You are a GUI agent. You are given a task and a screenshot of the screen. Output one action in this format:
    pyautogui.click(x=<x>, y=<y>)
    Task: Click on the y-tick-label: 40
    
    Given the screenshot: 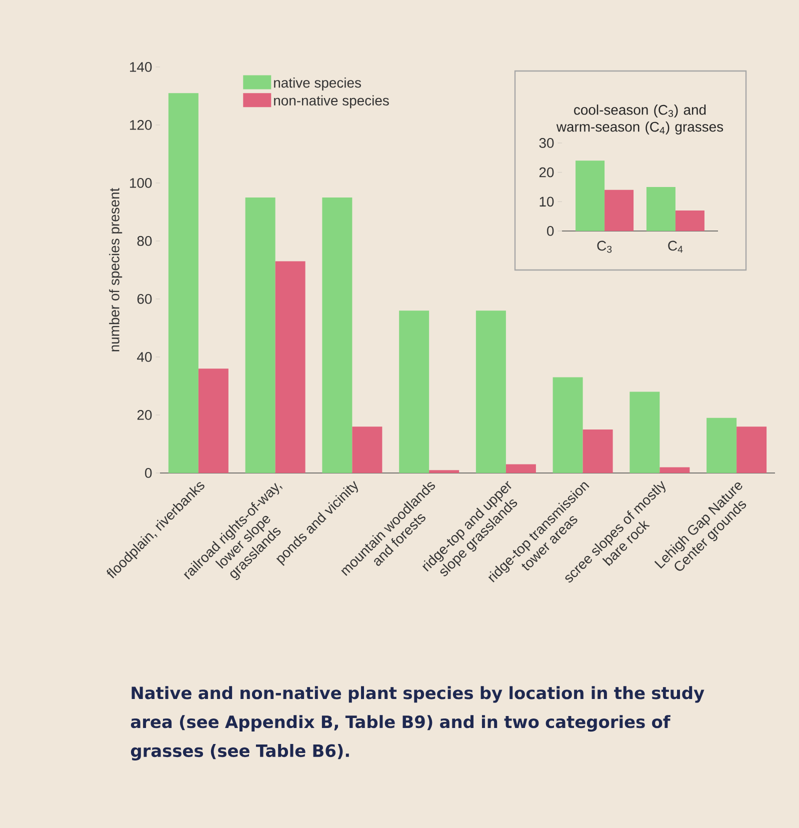 What is the action you would take?
    pyautogui.click(x=144, y=357)
    